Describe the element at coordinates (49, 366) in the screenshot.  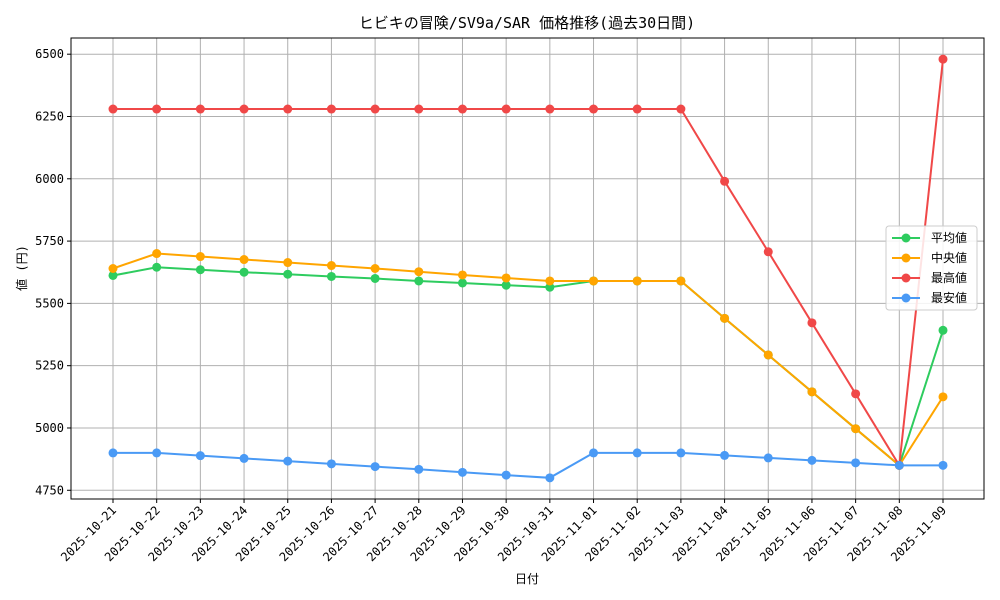
I see `y-tick-label: 5250` at that location.